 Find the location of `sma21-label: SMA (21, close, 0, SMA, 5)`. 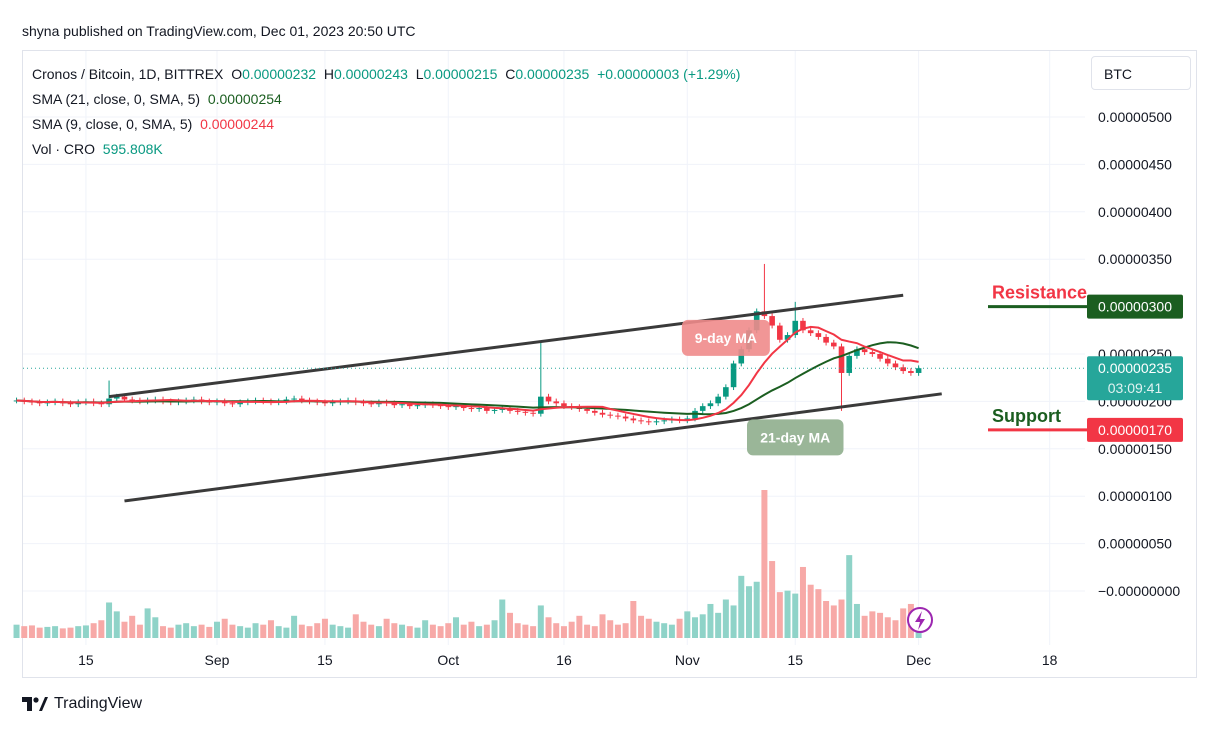

sma21-label: SMA (21, close, 0, SMA, 5) is located at coordinates (116, 99).